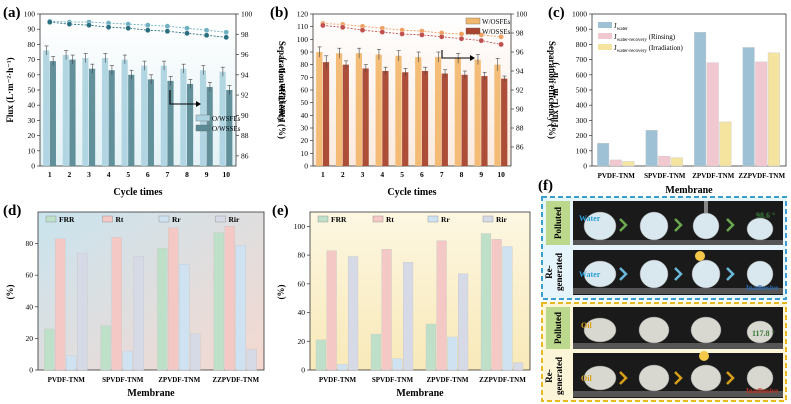 This screenshot has width=791, height=404. I want to click on panel-b-label: (b), so click(279, 13).